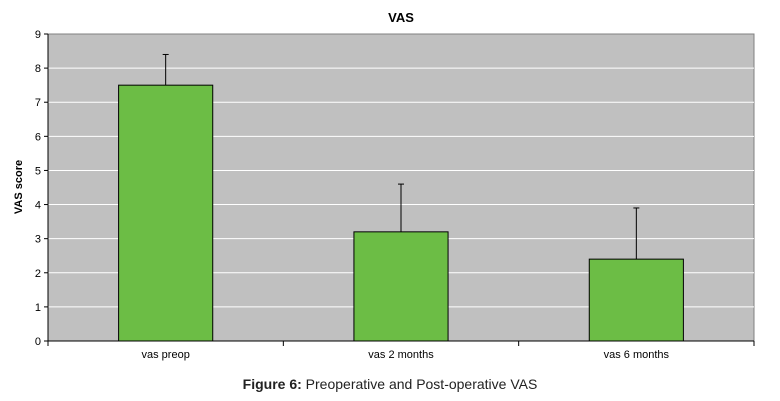  Describe the element at coordinates (42, 188) in the screenshot. I see `y-axis: 0 1 2 3 4 5 6 7 8 9` at that location.